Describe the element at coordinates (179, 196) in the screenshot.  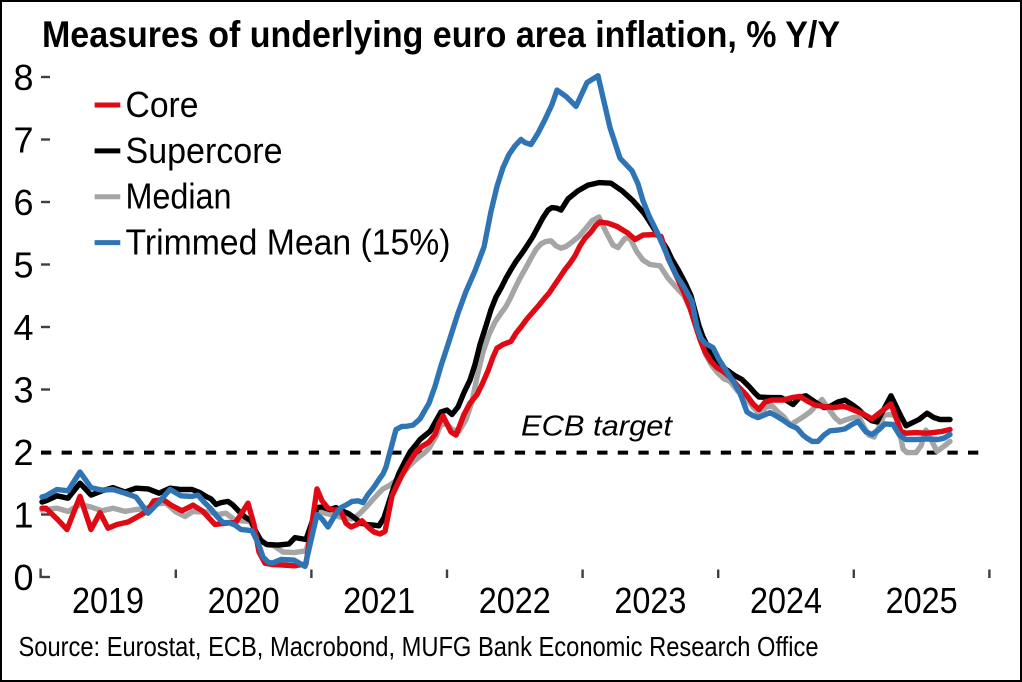
I see `svg-text: Median` at that location.